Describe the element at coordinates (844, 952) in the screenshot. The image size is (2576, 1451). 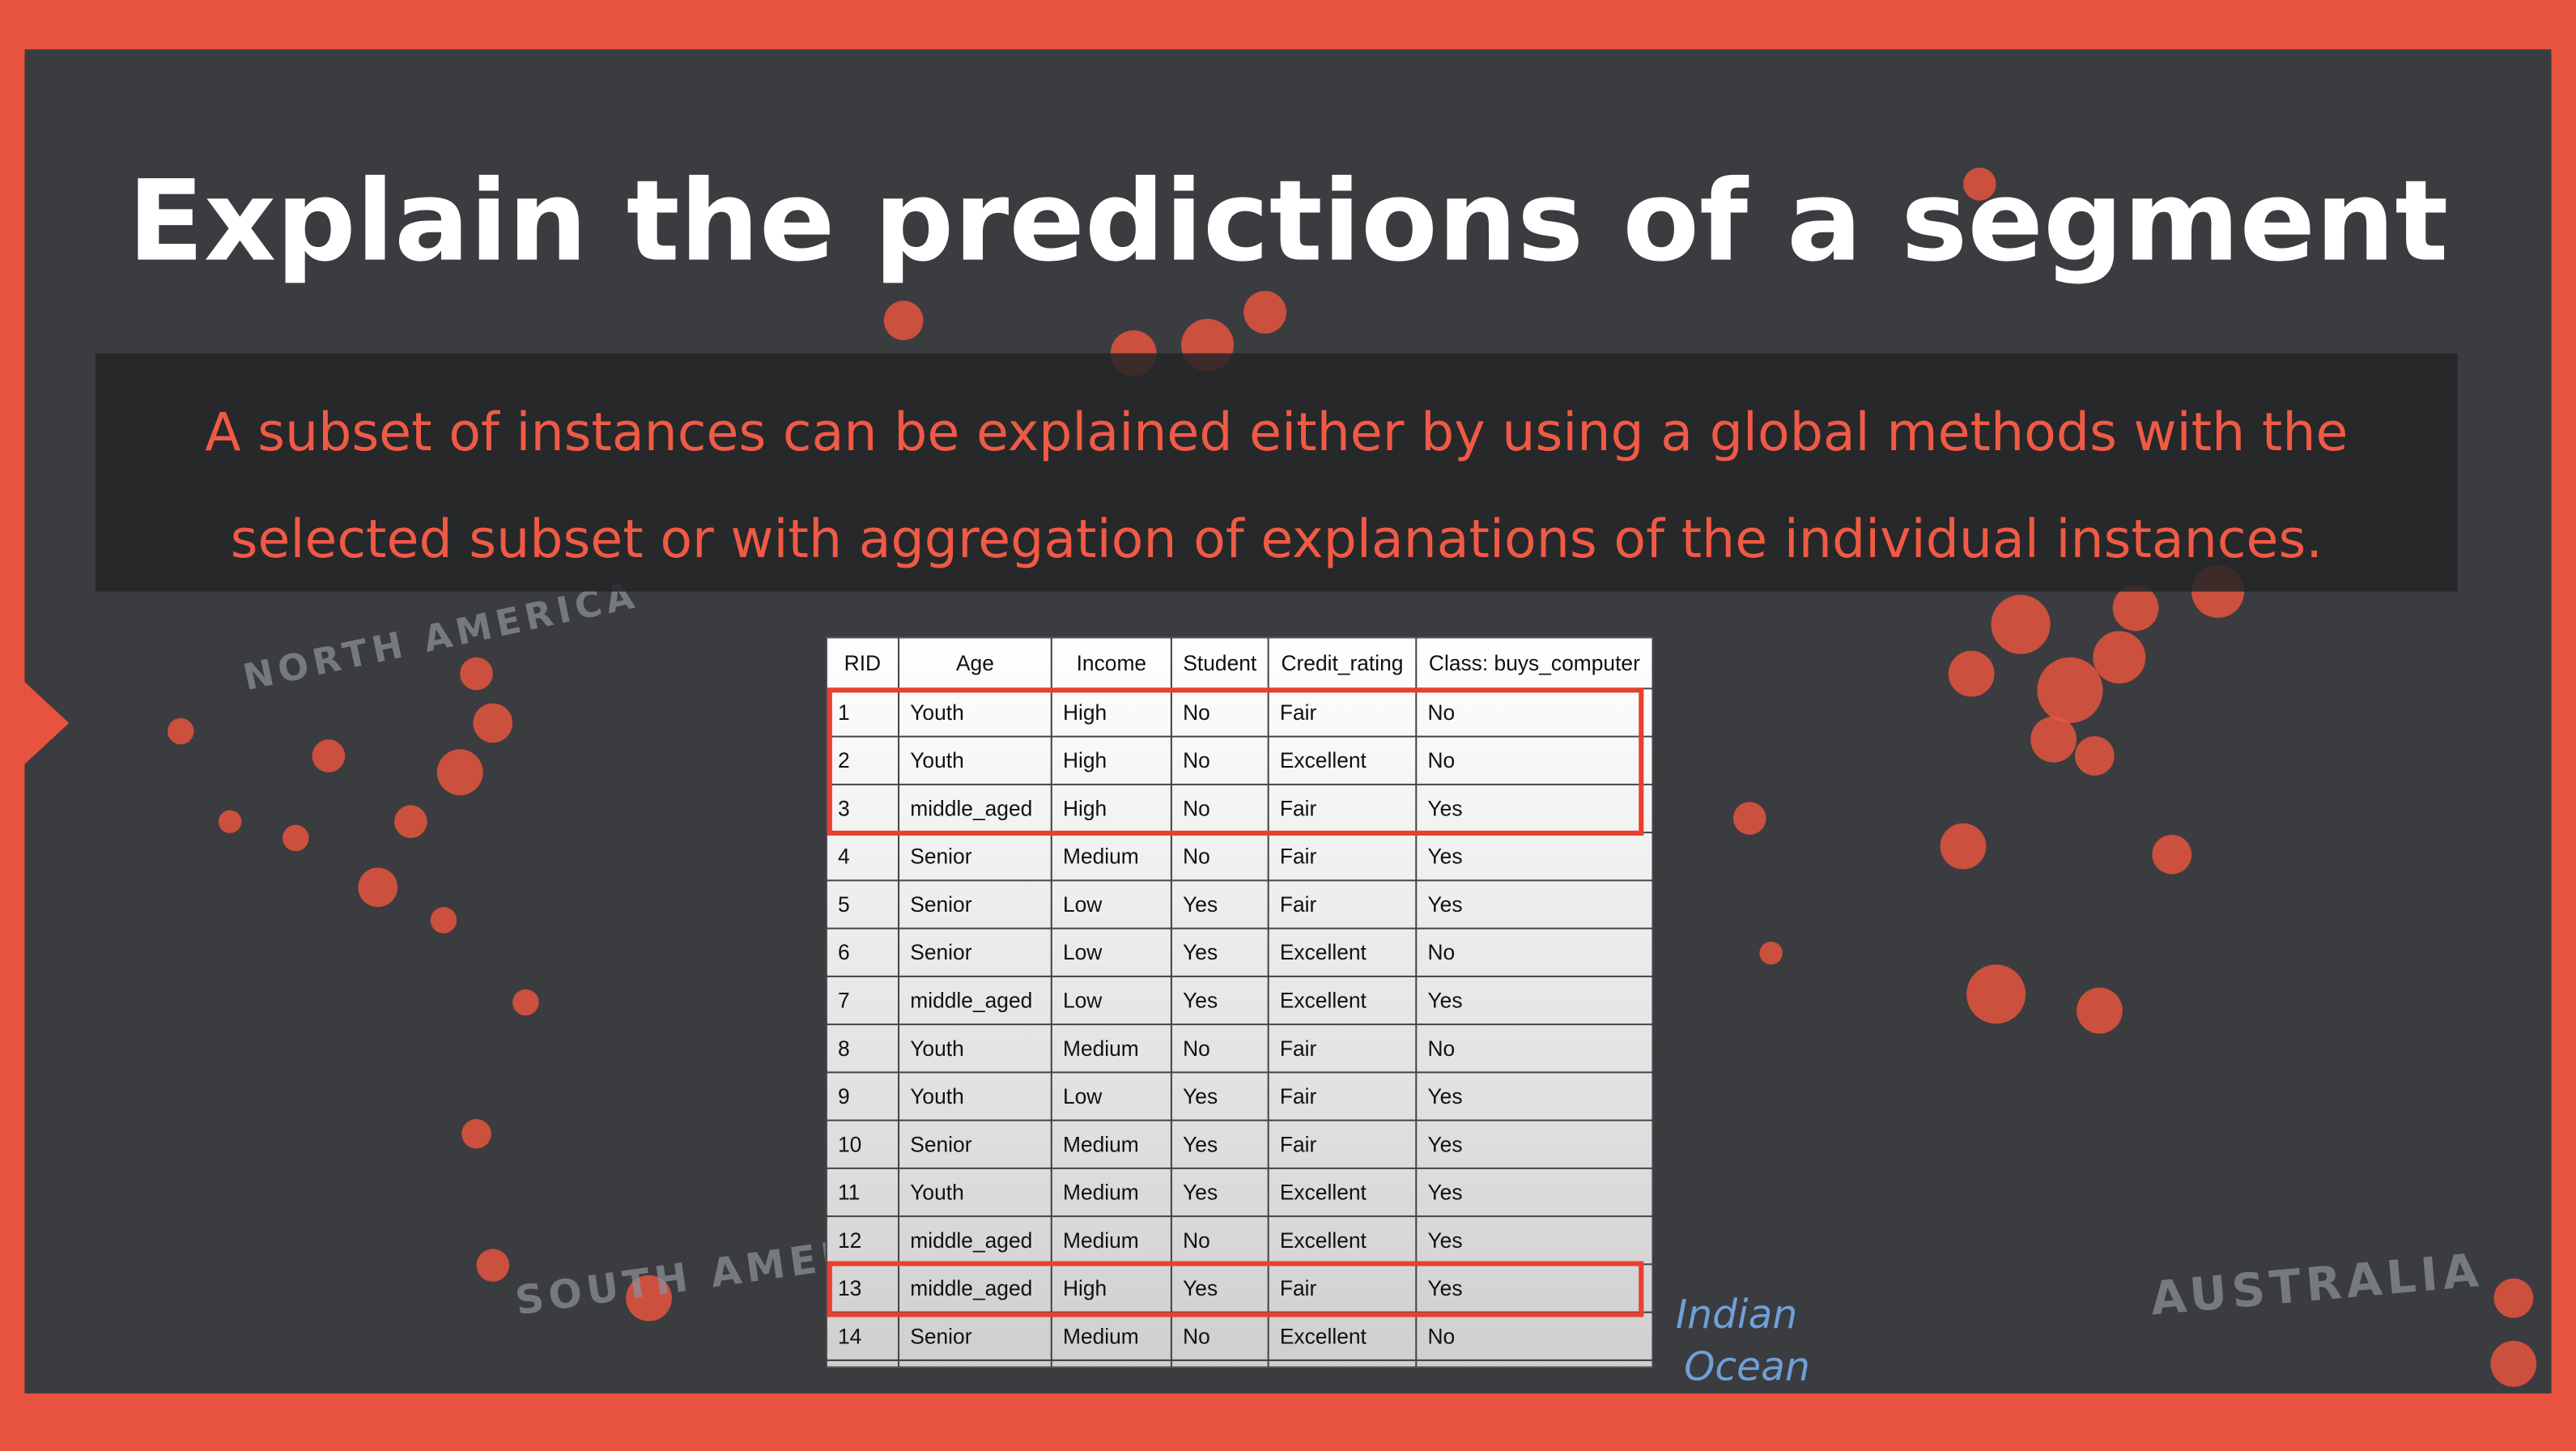
I see `table-cell: 6` at that location.